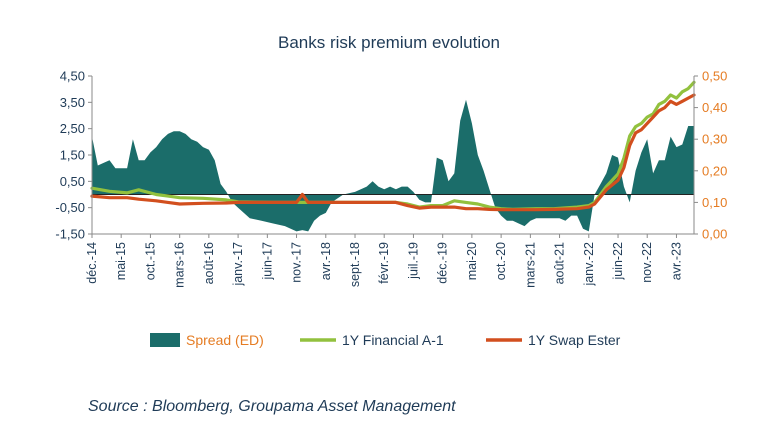  What do you see at coordinates (472, 261) in the screenshot?
I see `x-tick-label: mai-20` at bounding box center [472, 261].